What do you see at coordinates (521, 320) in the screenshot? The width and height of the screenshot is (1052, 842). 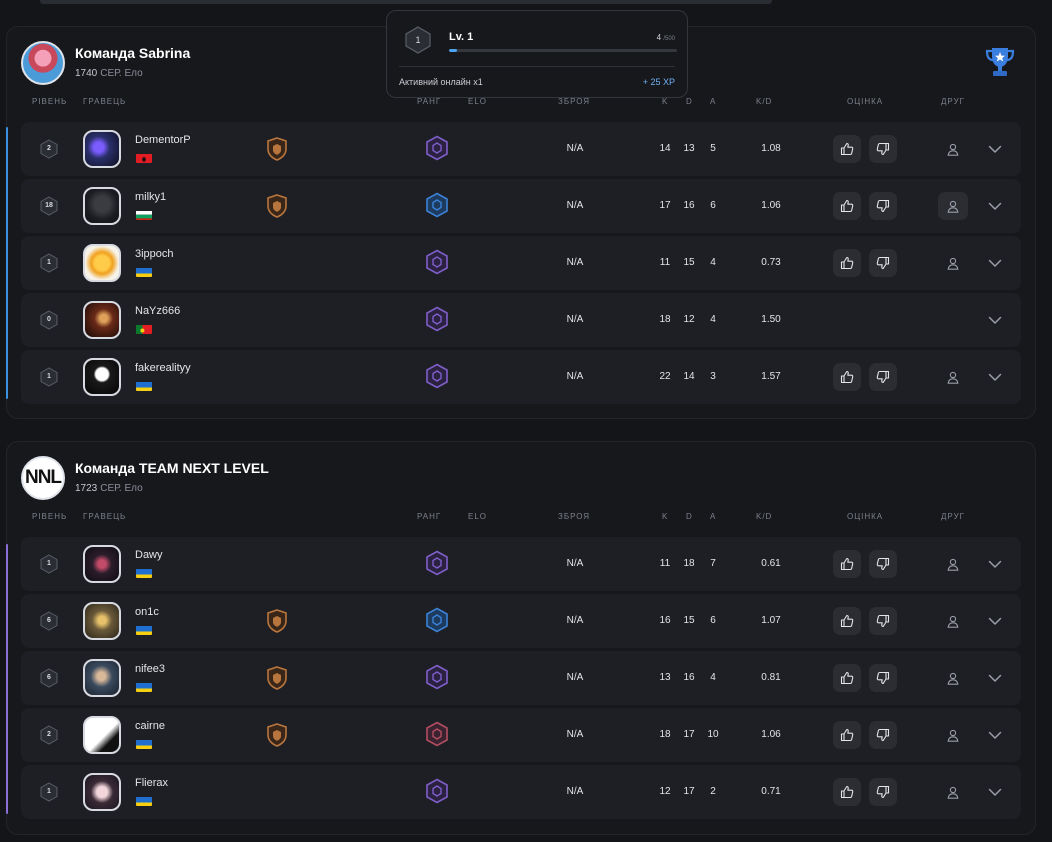 I see `player-row: 0 NaYz666 N/A 18 12 4 1.50` at bounding box center [521, 320].